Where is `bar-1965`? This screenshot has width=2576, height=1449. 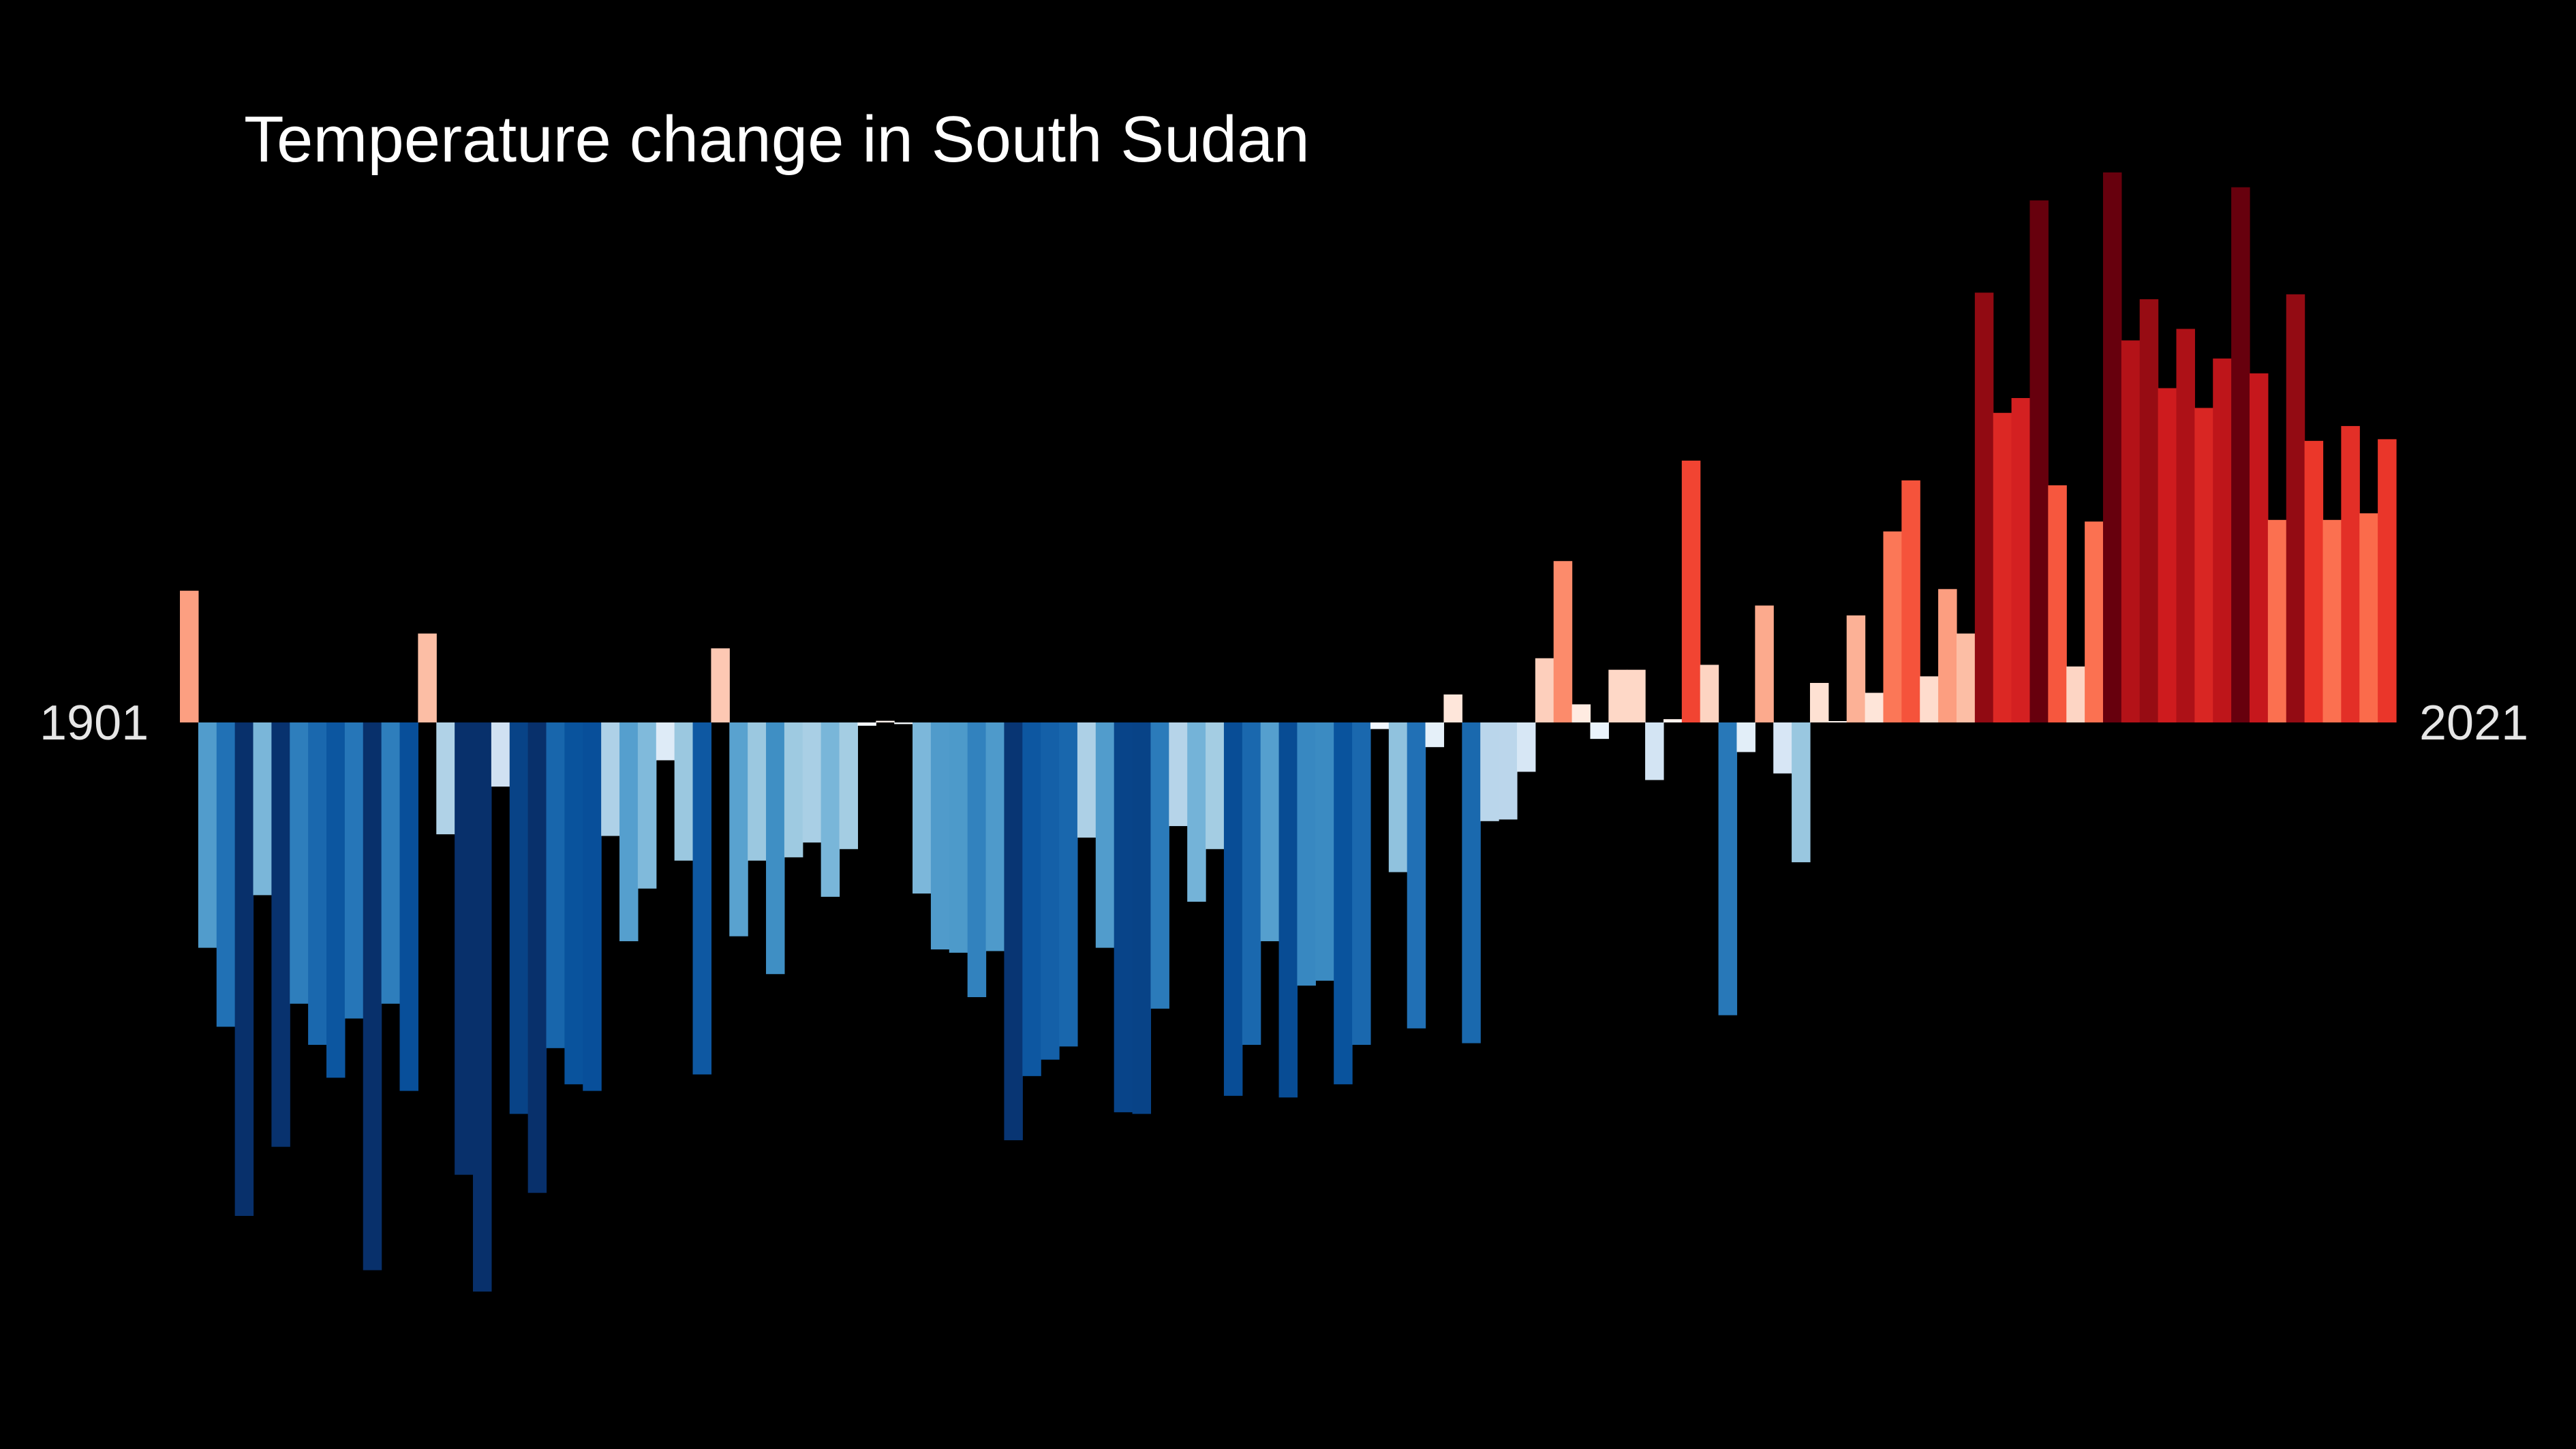 bar-1965 is located at coordinates (1361, 884).